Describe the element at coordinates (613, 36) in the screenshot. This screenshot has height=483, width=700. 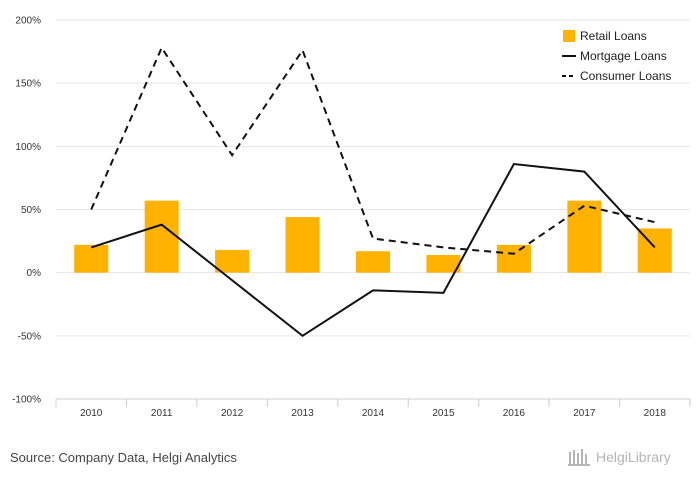
I see `legend-label: Retail Loans` at that location.